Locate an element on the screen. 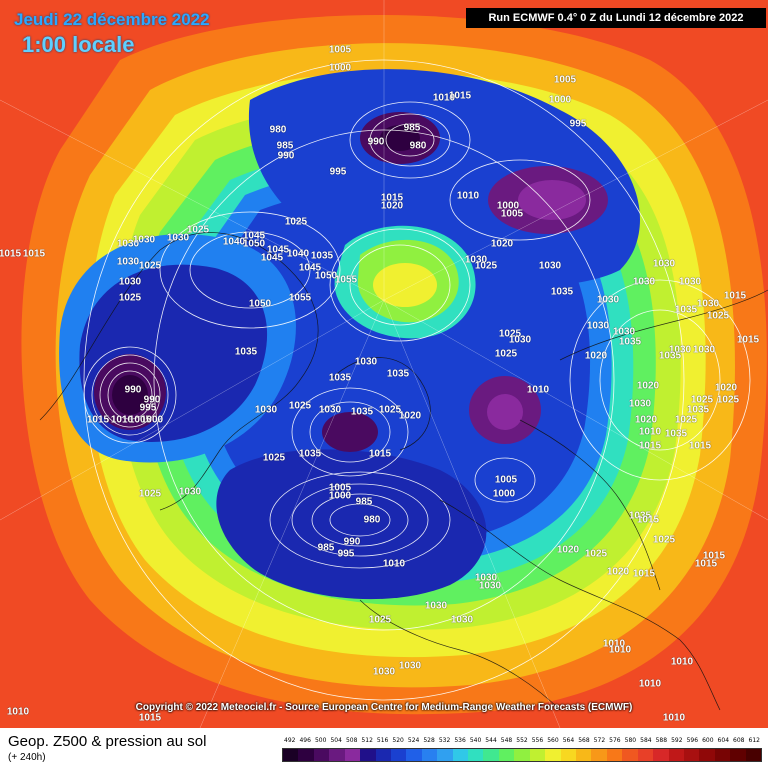  scale-label: 560 is located at coordinates (553, 740).